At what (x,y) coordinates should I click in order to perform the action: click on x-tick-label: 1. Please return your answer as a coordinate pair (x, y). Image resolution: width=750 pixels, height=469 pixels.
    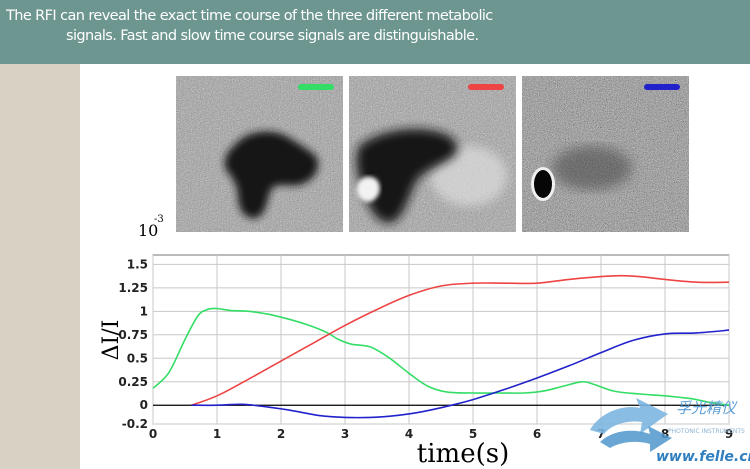
    Looking at the image, I should click on (217, 434).